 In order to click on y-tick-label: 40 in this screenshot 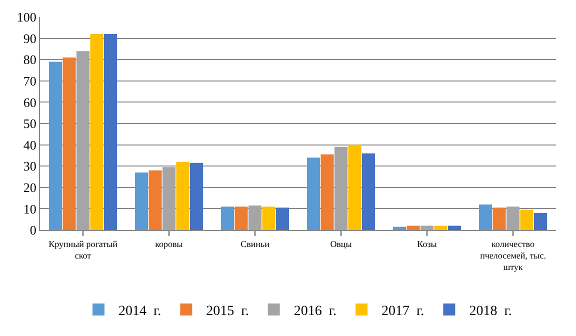, I will do `click(29, 144)`.